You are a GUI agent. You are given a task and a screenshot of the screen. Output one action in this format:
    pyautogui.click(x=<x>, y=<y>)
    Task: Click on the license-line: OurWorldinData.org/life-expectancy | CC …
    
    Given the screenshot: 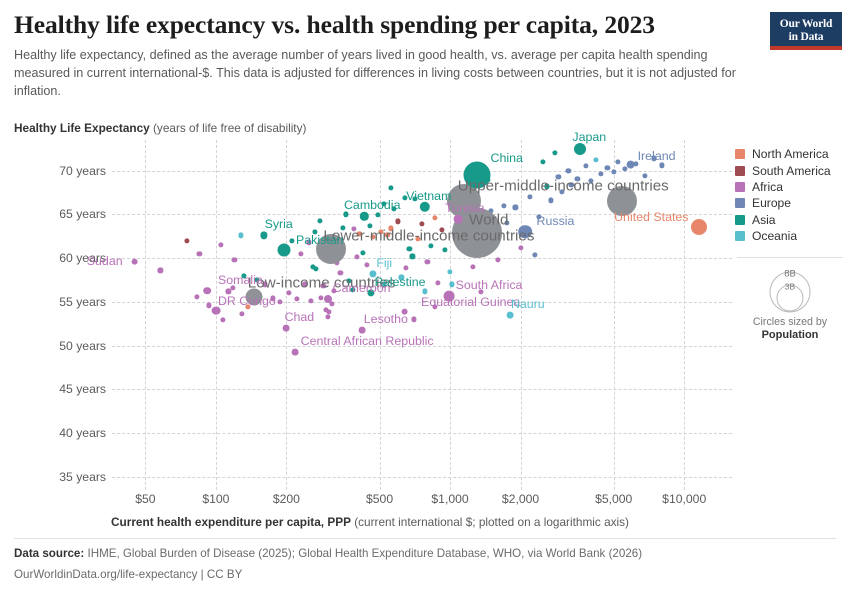 What is the action you would take?
    pyautogui.click(x=128, y=574)
    